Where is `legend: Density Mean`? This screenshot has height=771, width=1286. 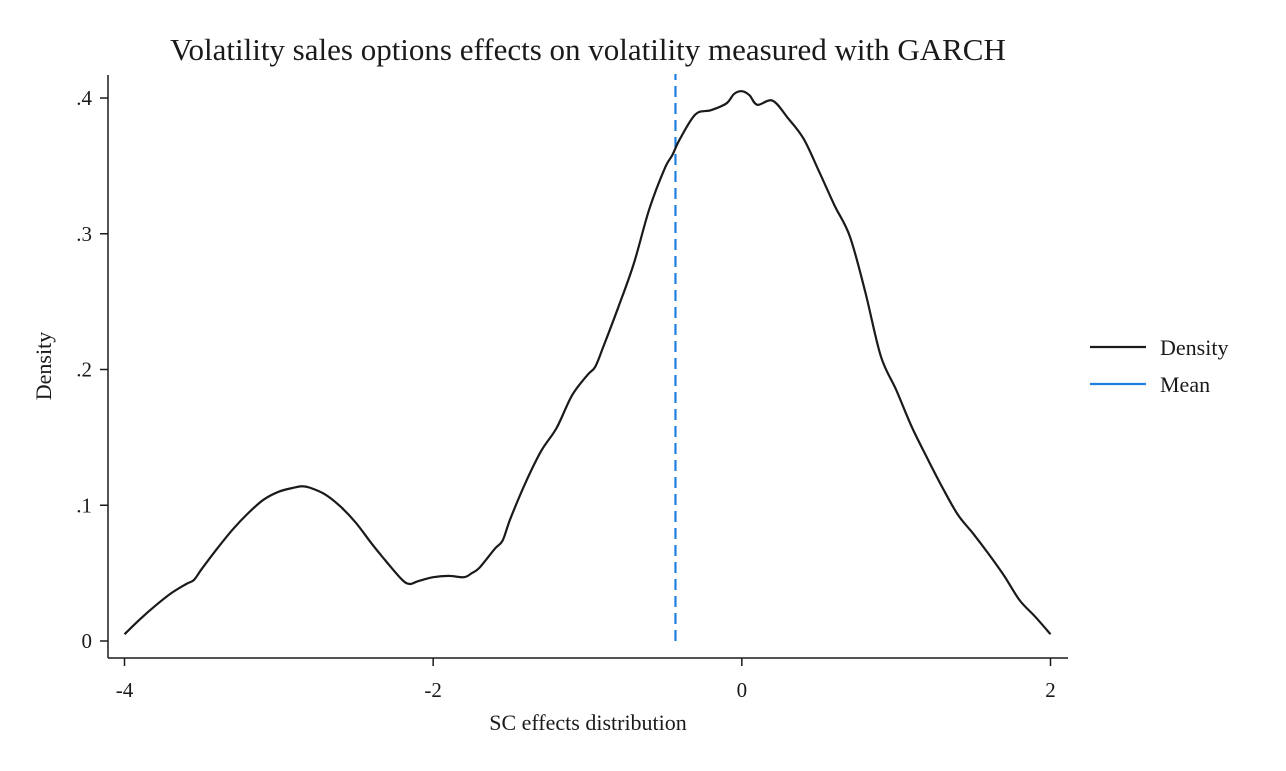 legend: Density Mean is located at coordinates (1159, 366).